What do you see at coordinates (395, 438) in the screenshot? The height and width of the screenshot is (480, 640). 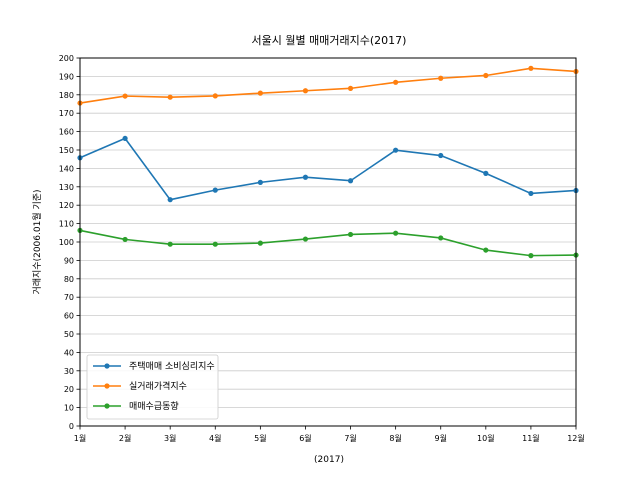 I see `x-tick-label: 8월` at bounding box center [395, 438].